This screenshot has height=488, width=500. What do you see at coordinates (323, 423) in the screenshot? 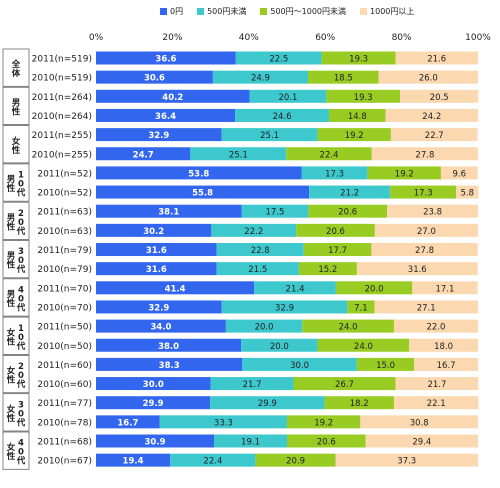
I see `data-label: 19.2` at bounding box center [323, 423].